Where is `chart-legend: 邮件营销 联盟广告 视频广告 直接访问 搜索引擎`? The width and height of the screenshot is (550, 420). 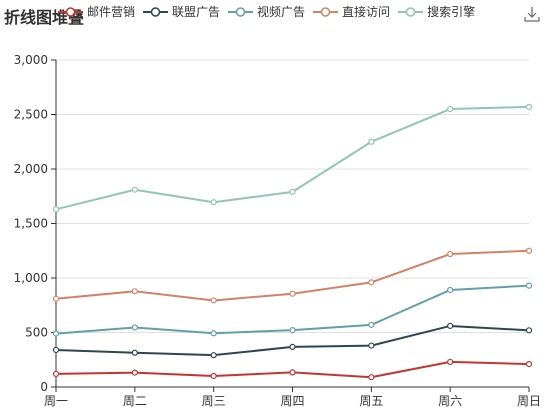
chart-legend: 邮件营销 联盟广告 视频广告 直接访问 搜索引擎 is located at coordinates (266, 11).